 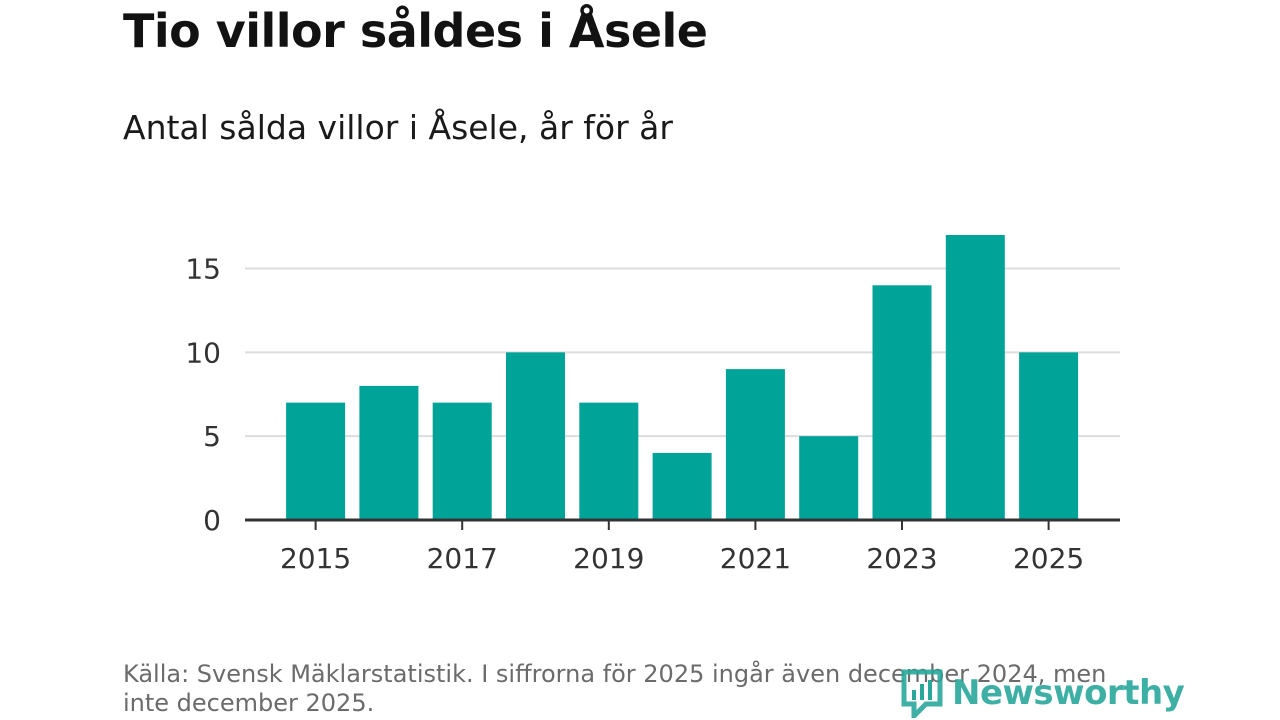 What do you see at coordinates (315, 558) in the screenshot?
I see `x-tick-label: 2015` at bounding box center [315, 558].